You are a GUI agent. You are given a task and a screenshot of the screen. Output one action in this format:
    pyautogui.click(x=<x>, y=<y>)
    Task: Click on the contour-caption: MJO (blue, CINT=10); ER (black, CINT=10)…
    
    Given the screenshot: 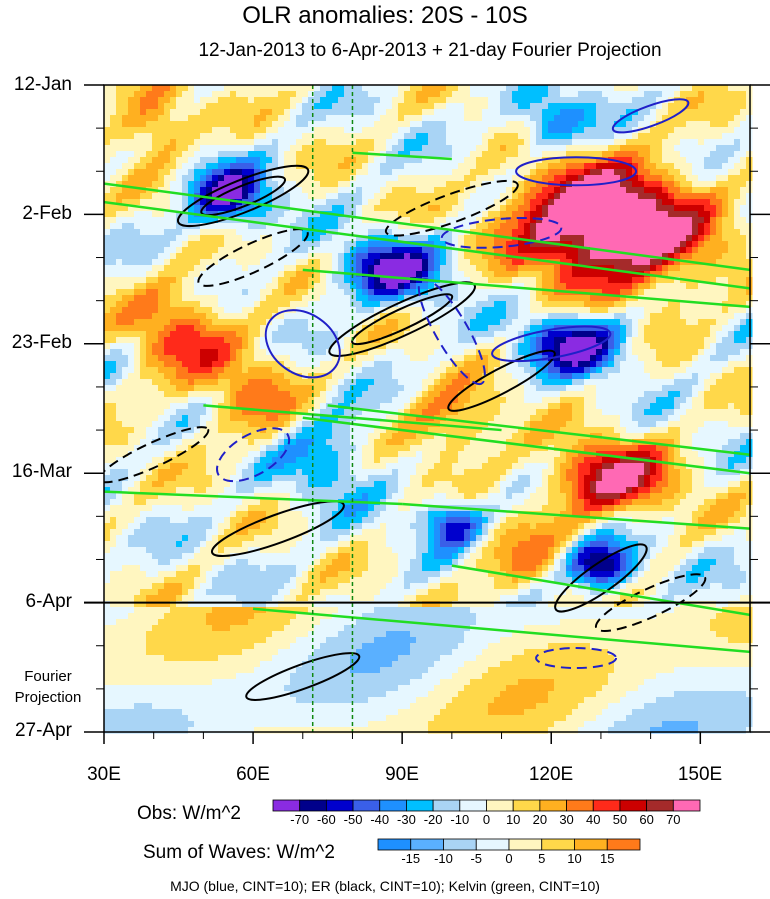 What is the action you would take?
    pyautogui.click(x=385, y=886)
    